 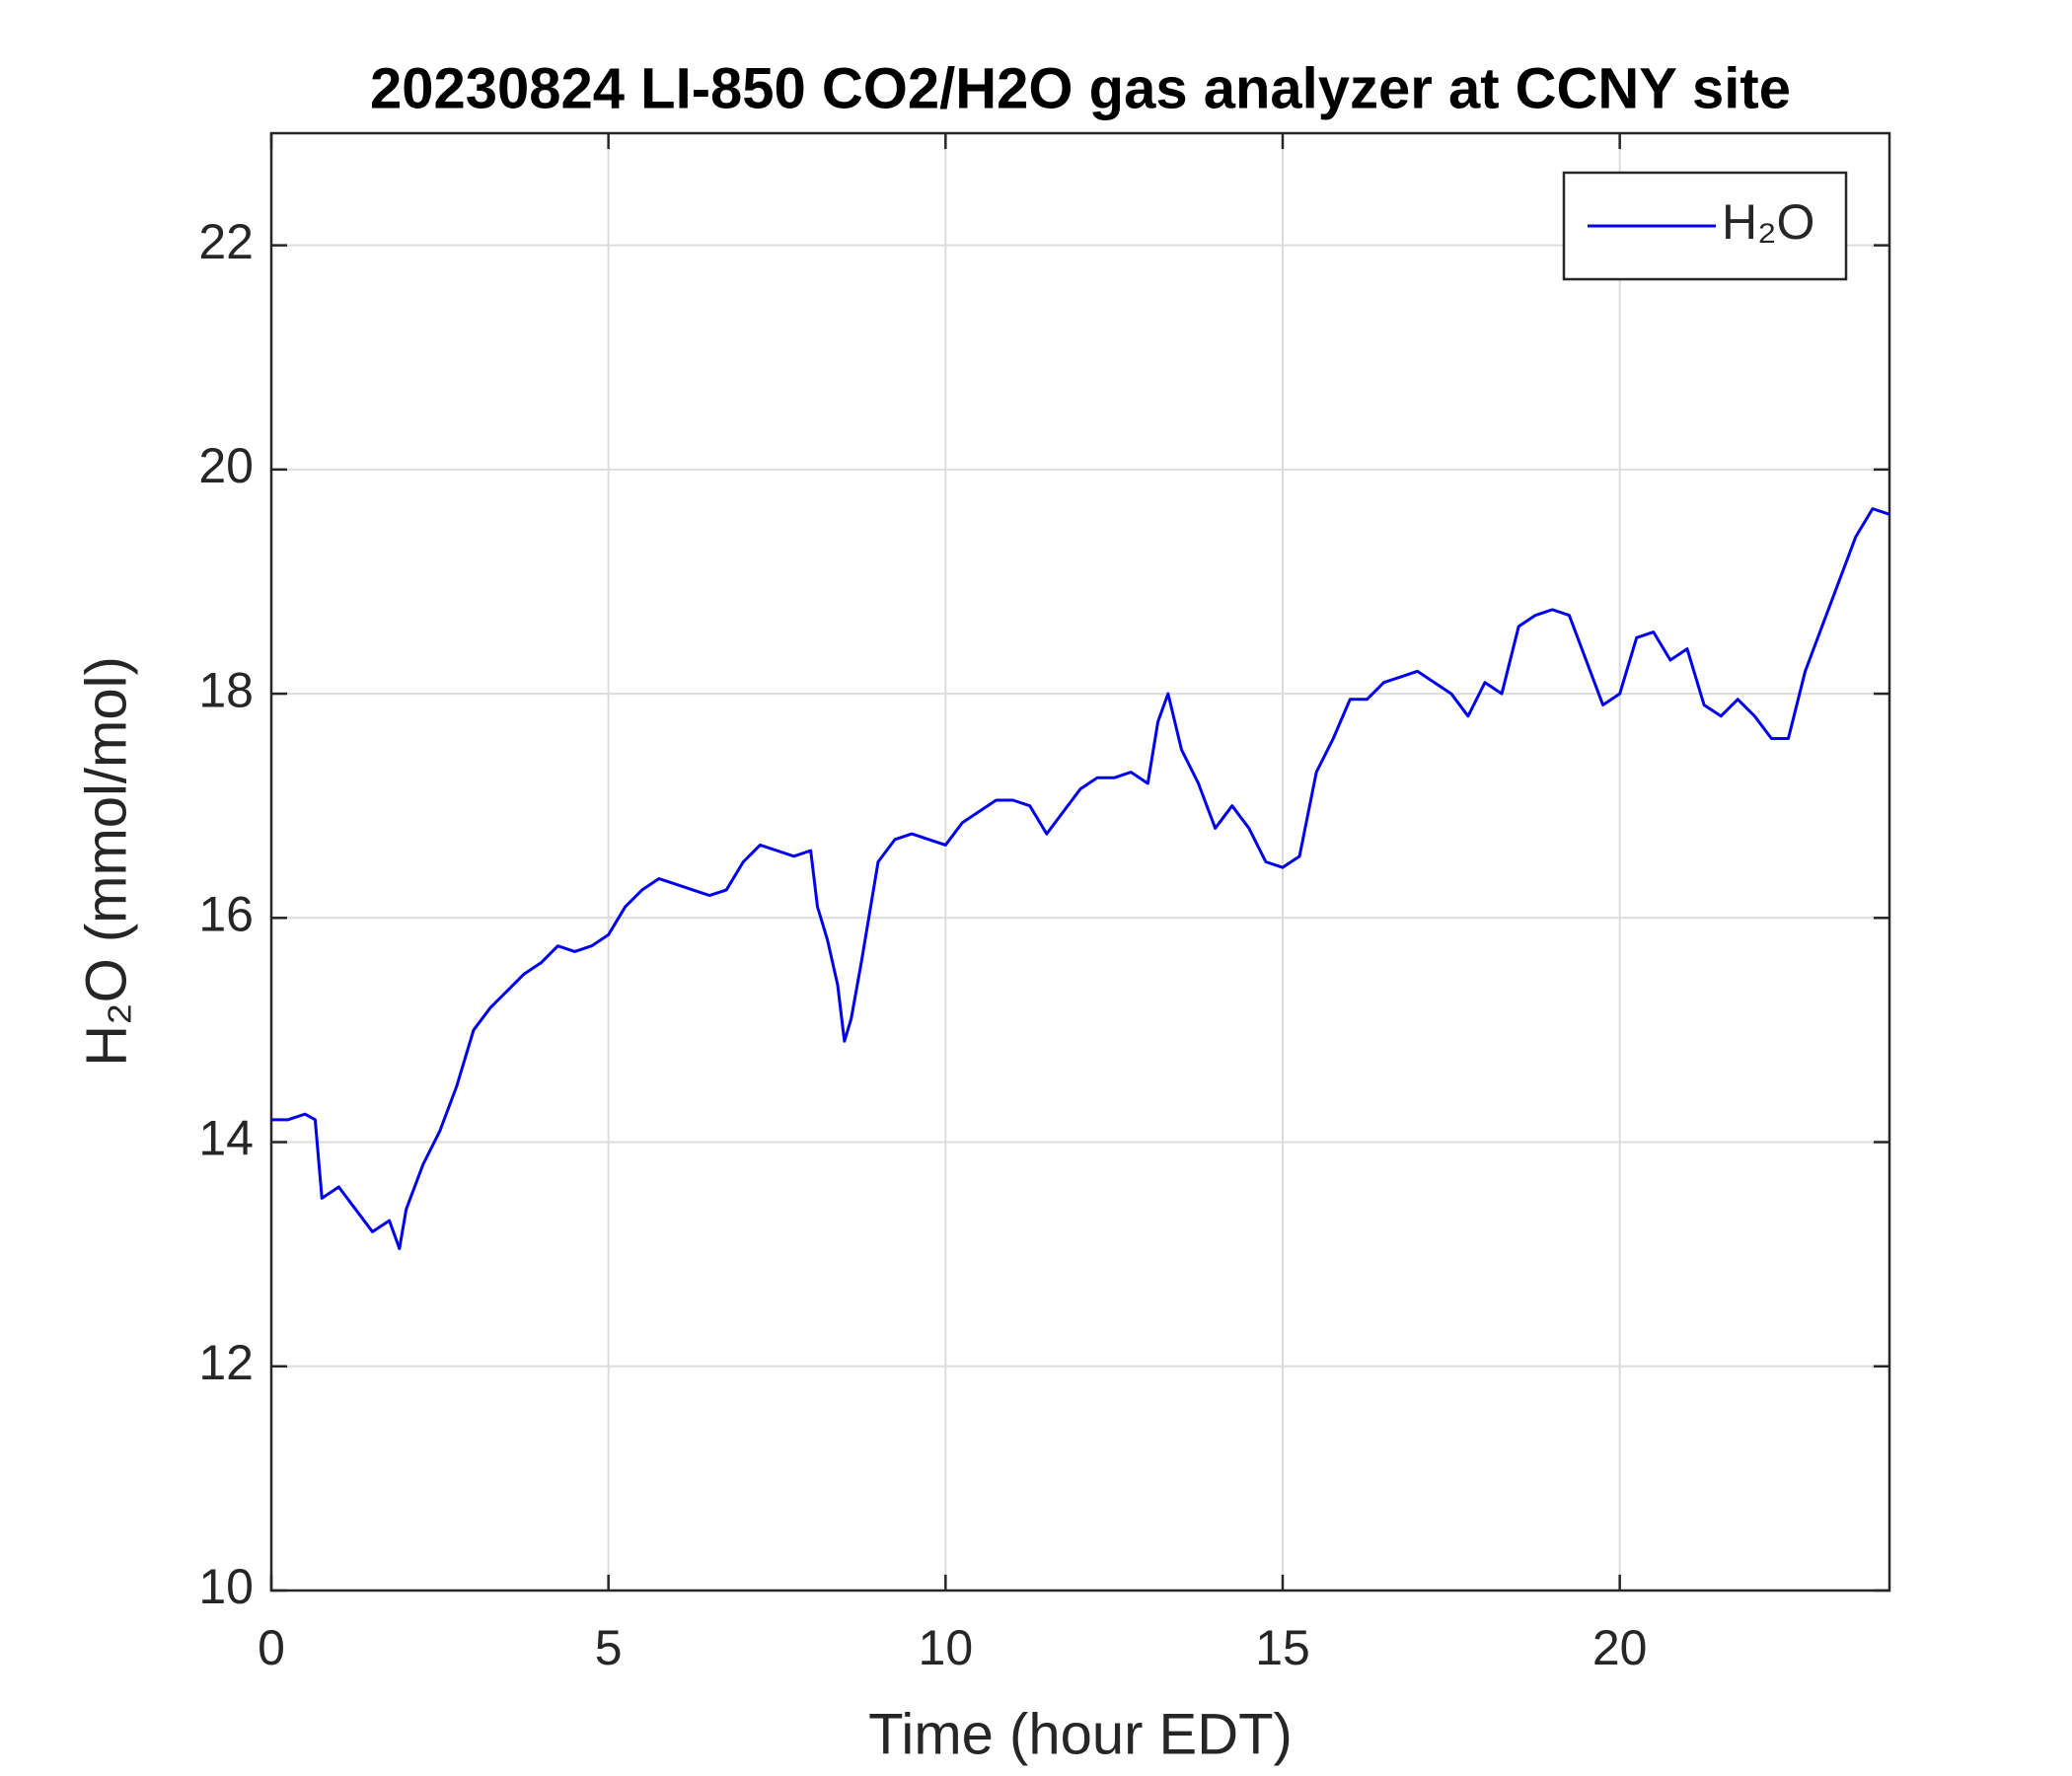 I want to click on x-tick-label: 0, so click(x=272, y=1647).